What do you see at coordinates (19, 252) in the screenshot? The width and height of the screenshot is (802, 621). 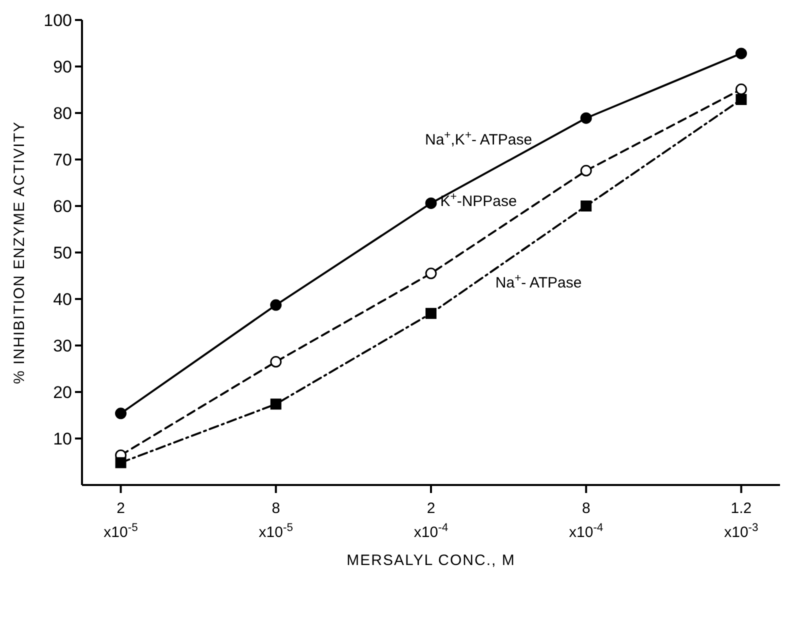 I see `y-axis-title: % INHIBITION ENZYME ACTIVITY` at bounding box center [19, 252].